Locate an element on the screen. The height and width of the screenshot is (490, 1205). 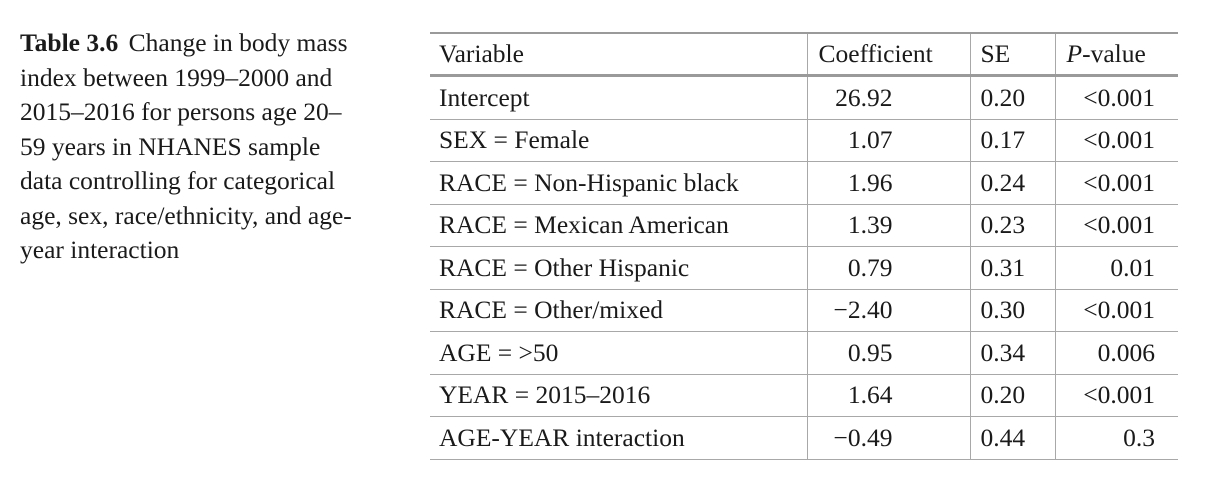
header-p-suffix: -value is located at coordinates (1114, 53).